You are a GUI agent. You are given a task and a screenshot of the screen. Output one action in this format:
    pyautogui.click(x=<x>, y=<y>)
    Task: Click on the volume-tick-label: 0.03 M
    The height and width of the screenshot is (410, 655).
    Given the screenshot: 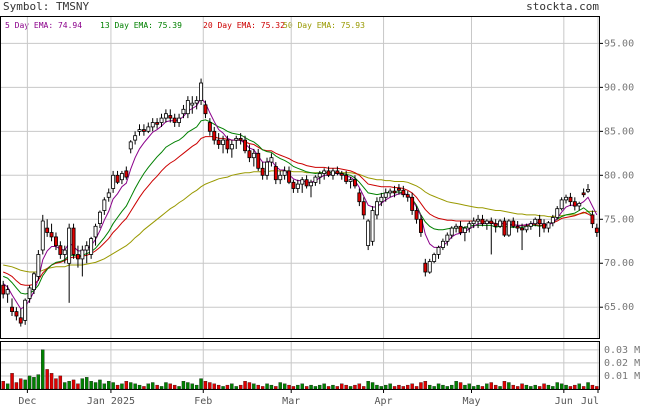 What is the action you would take?
    pyautogui.click(x=622, y=350)
    